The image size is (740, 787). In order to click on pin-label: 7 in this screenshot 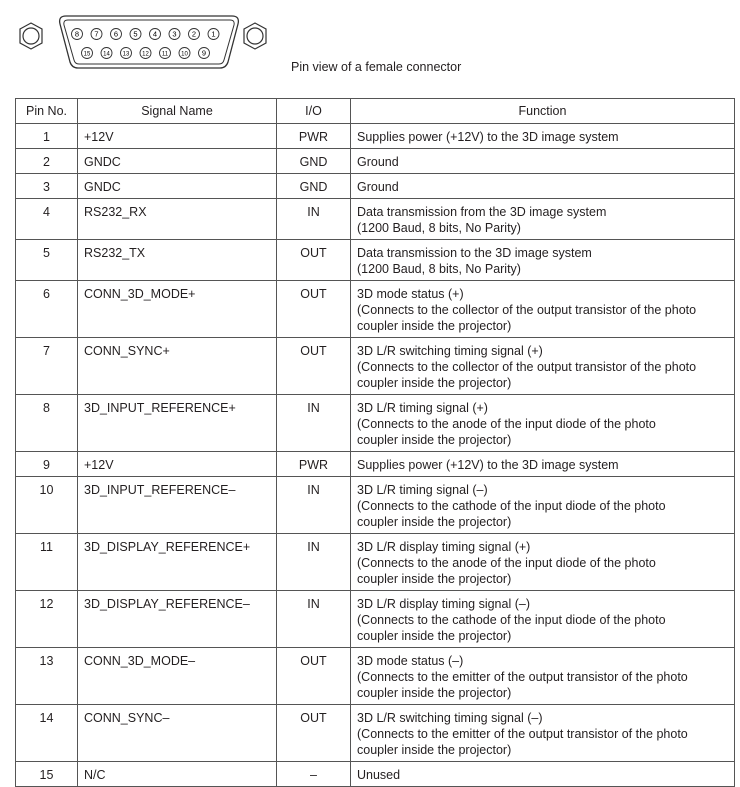, I will do `click(96, 34)`.